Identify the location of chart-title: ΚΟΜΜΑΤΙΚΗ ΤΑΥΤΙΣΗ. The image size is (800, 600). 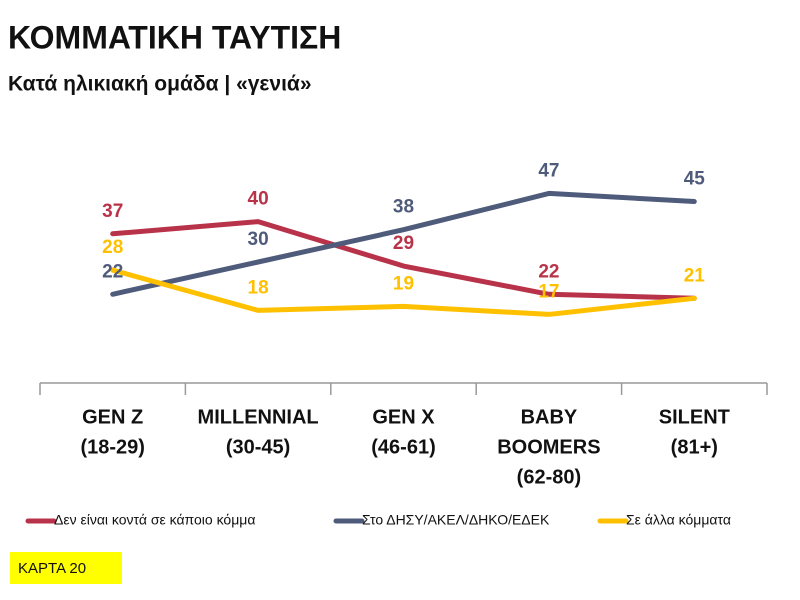
(174, 37).